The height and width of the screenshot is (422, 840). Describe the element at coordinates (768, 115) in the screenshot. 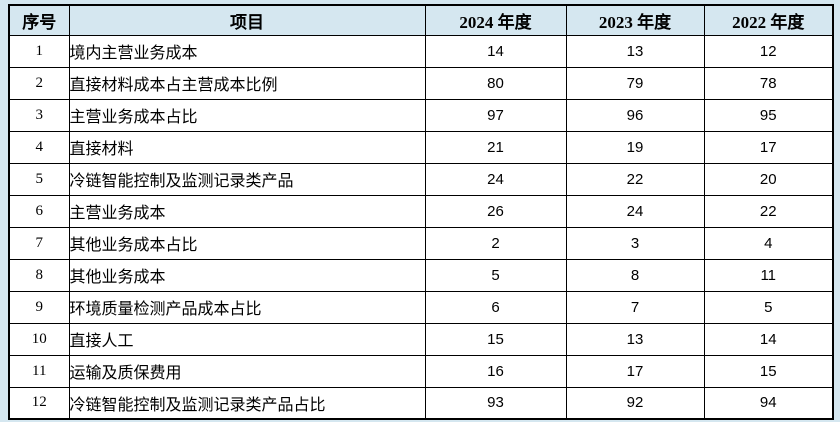

I see `value-2022-cell: 95` at that location.